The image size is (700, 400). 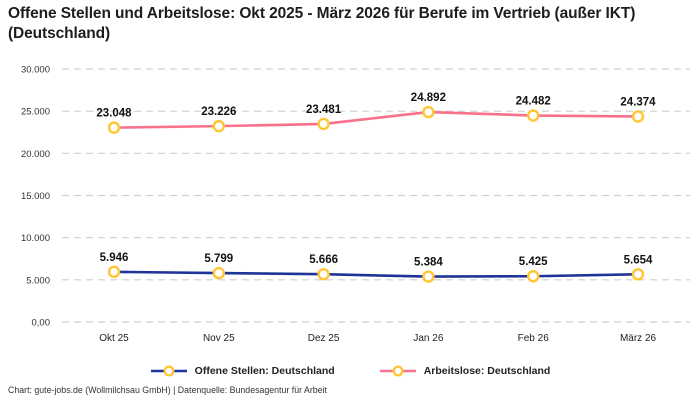 I want to click on x-axis-tick-label: Okt 25, so click(x=114, y=338).